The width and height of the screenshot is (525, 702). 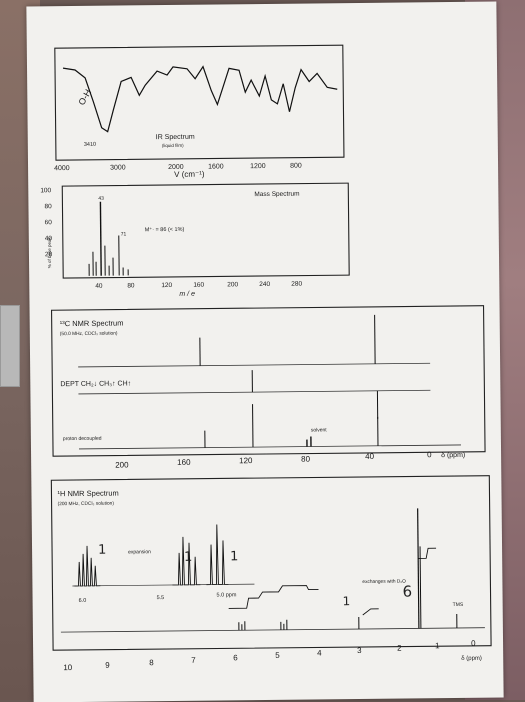 What do you see at coordinates (108, 238) in the screenshot?
I see `ms-peaks` at bounding box center [108, 238].